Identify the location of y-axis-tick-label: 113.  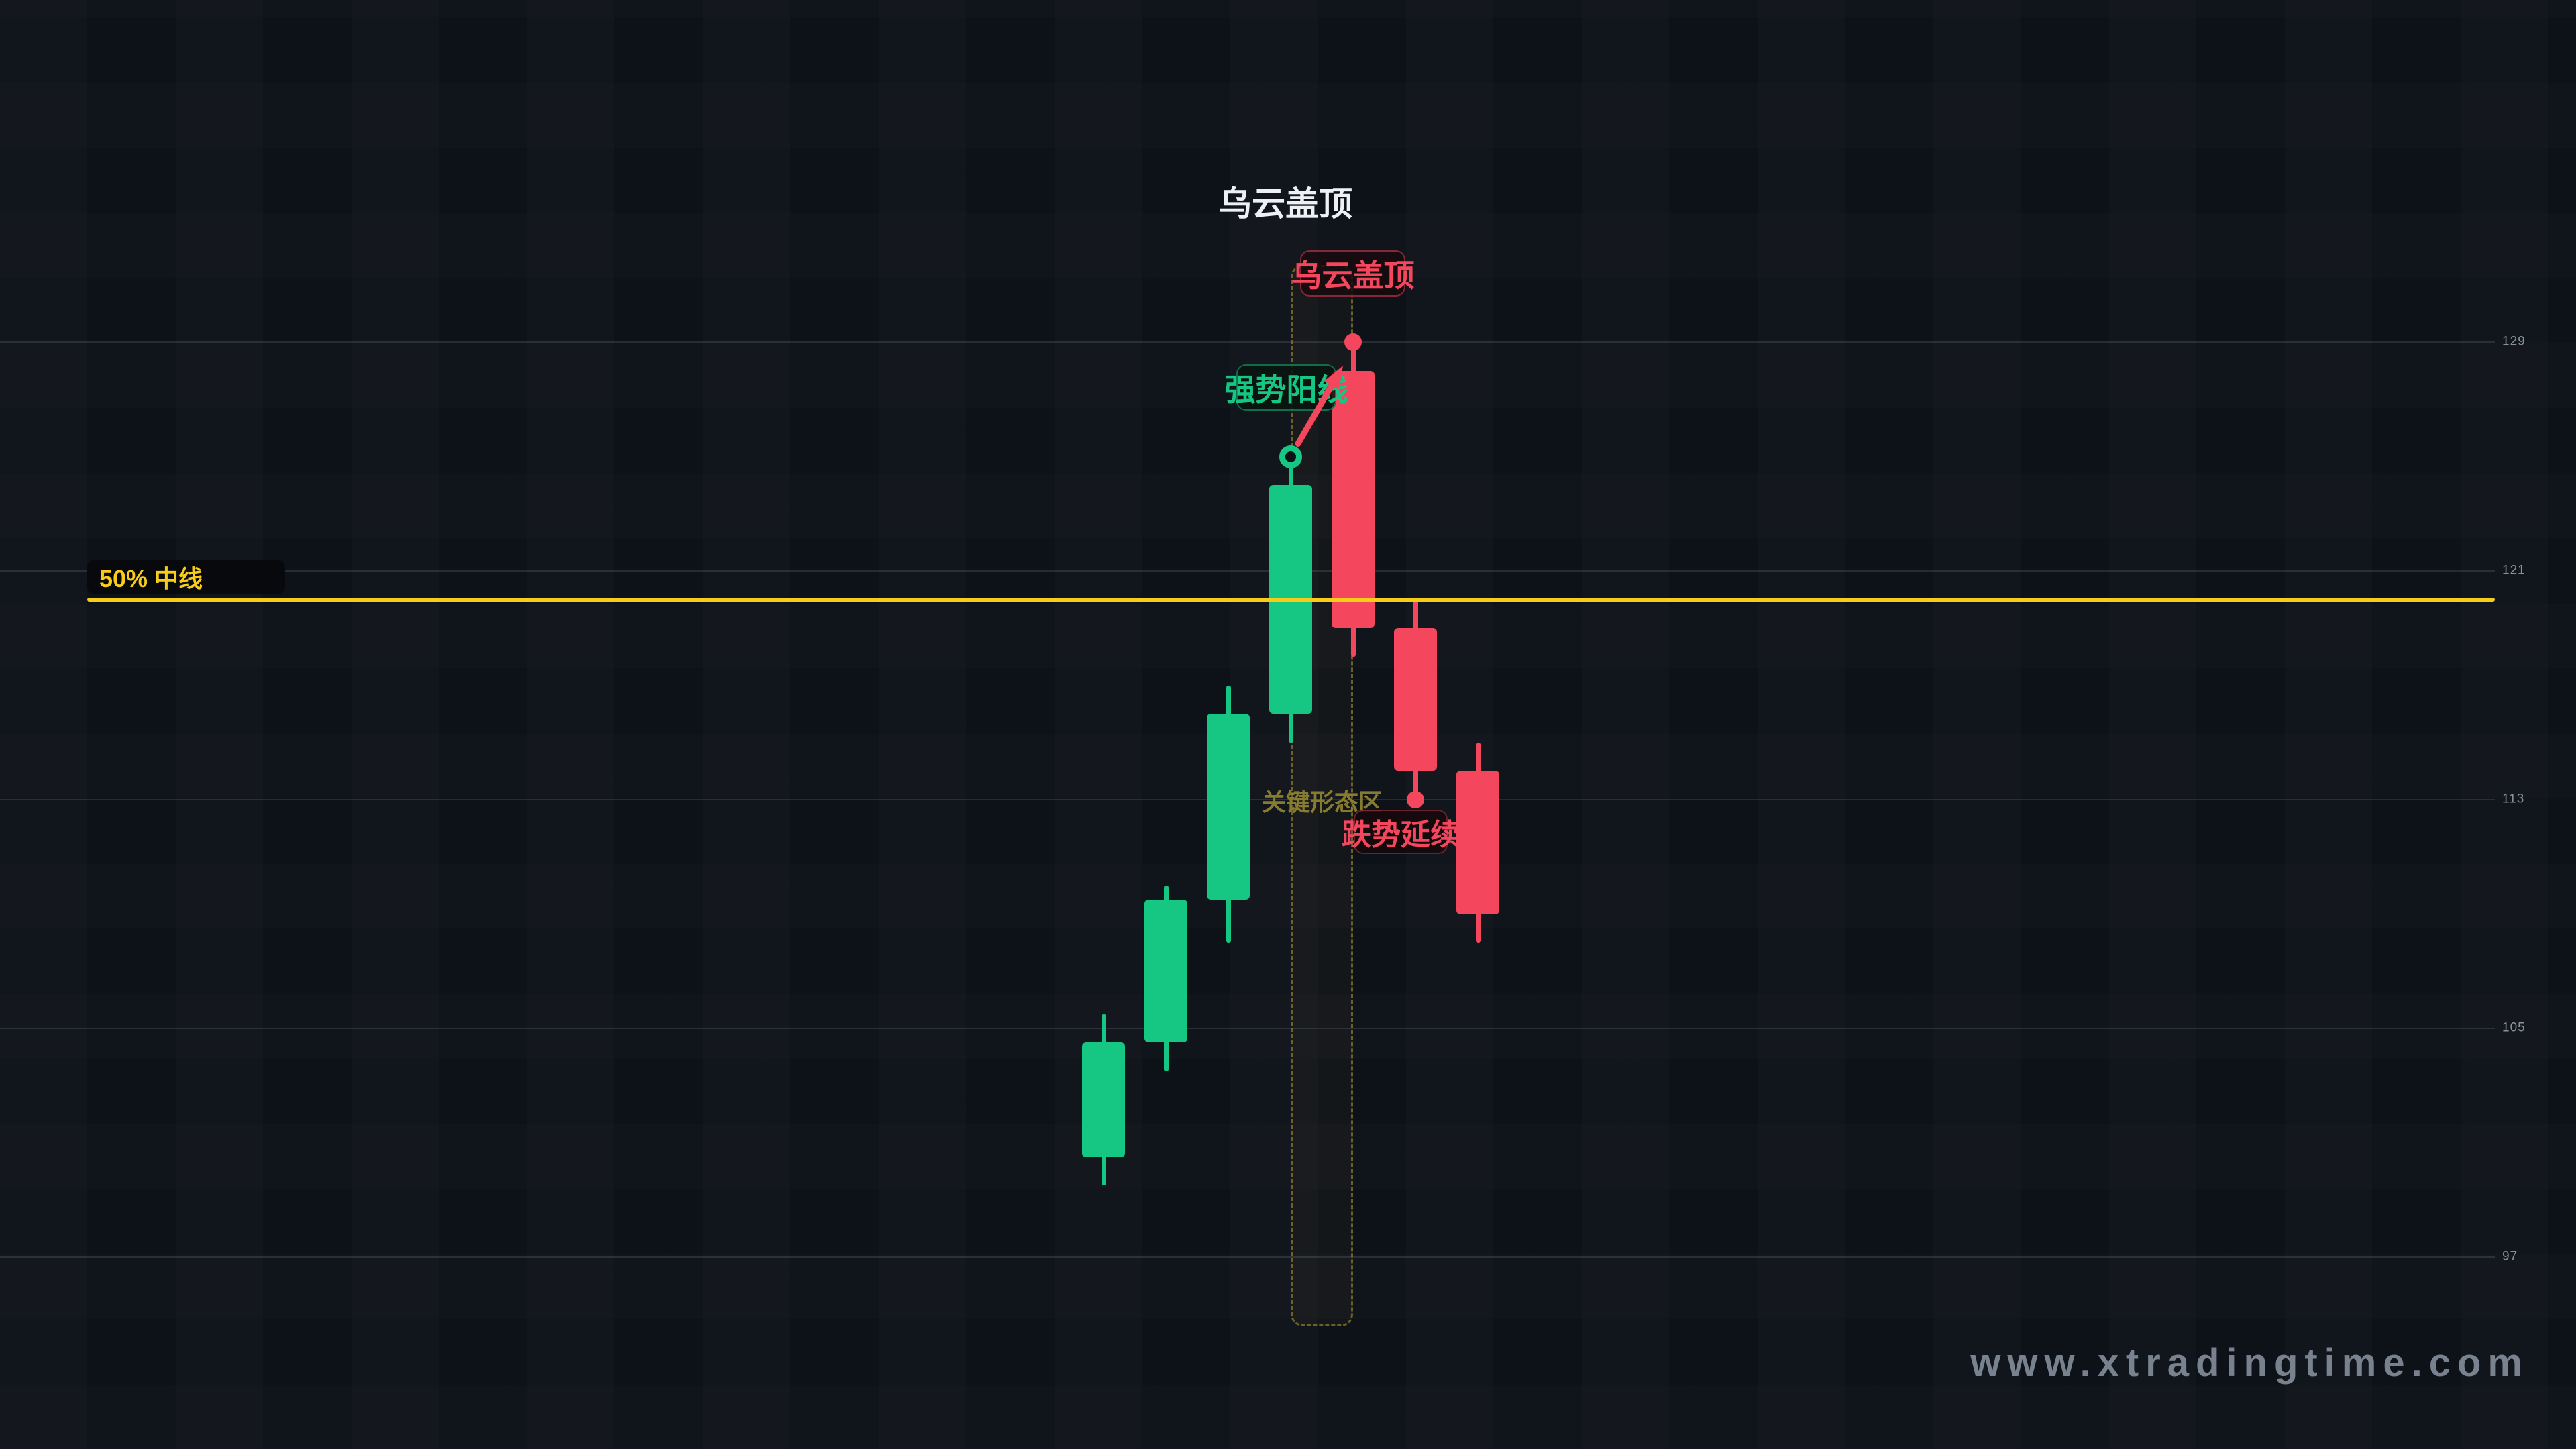
(2513, 799).